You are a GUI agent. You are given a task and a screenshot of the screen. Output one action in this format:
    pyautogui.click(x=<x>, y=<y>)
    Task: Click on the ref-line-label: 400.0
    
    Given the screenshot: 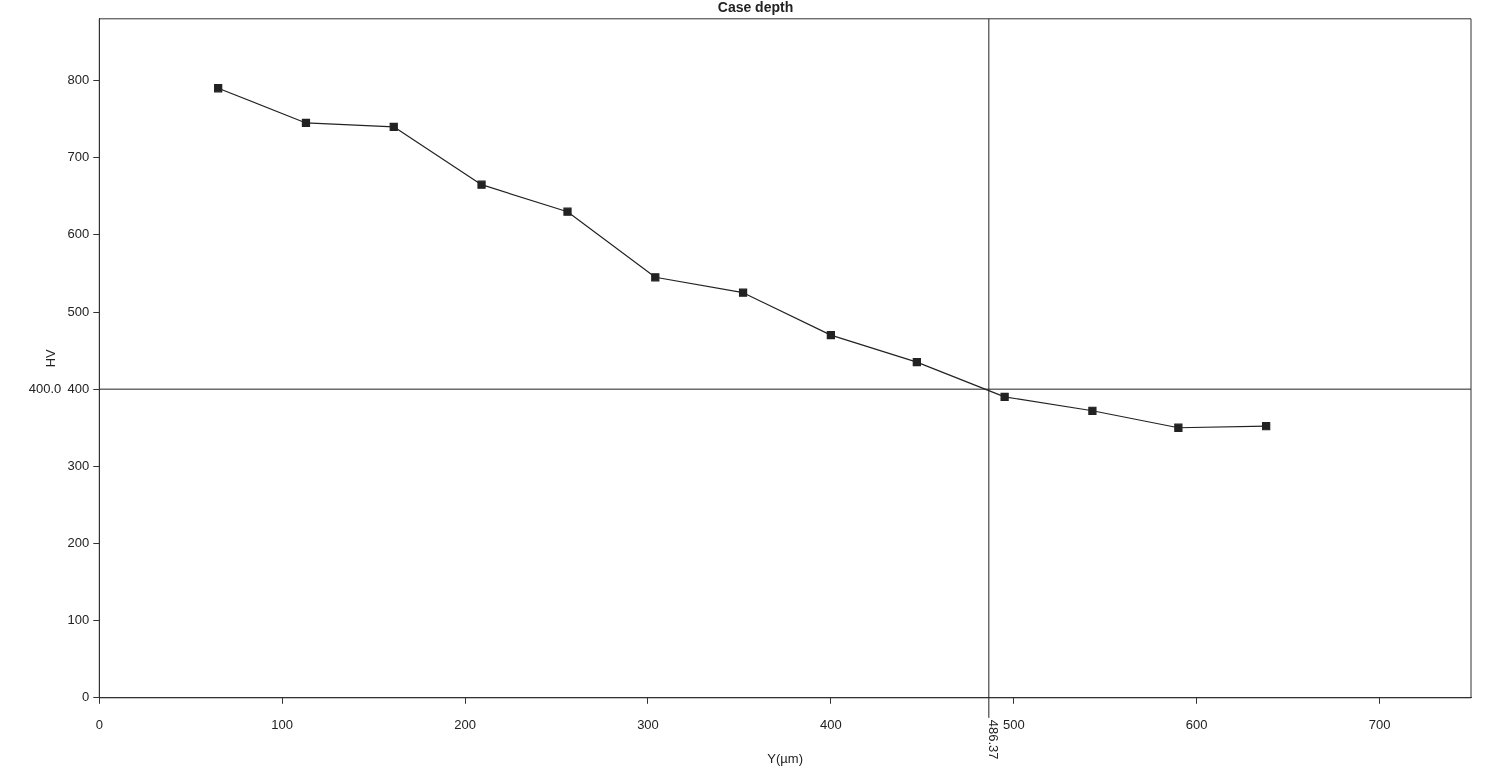 What is the action you would take?
    pyautogui.click(x=45, y=388)
    